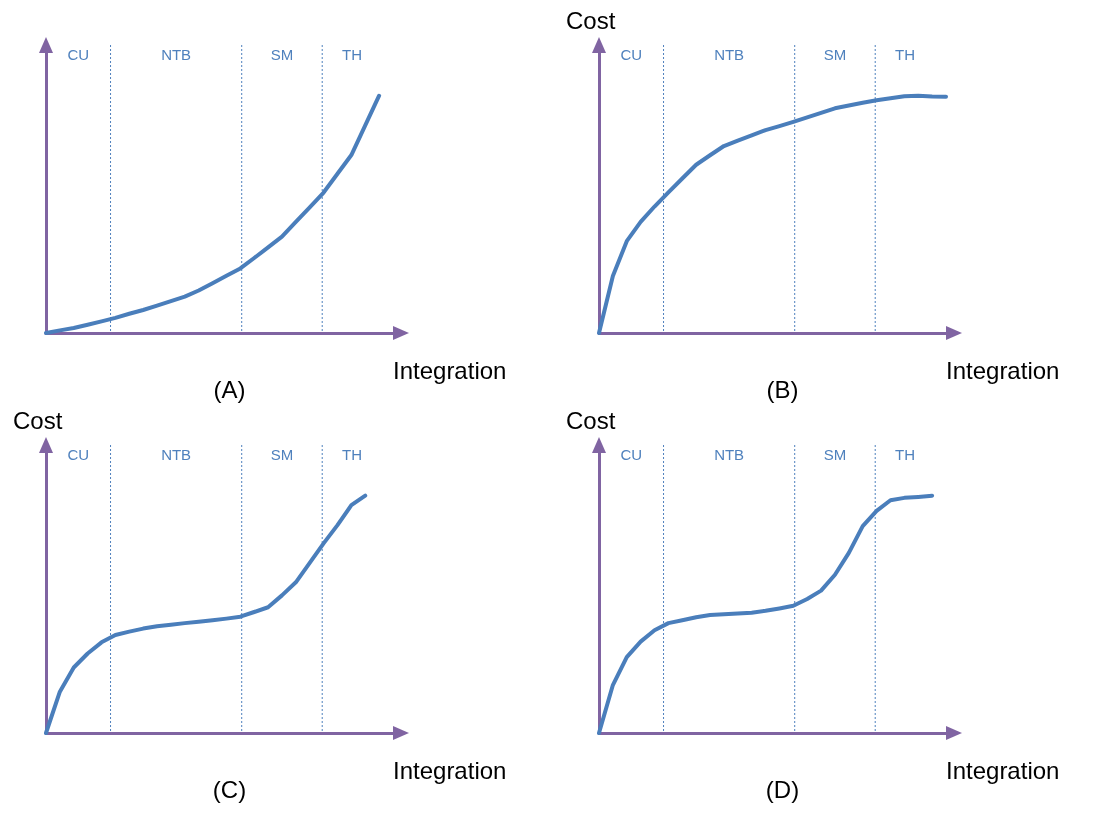  What do you see at coordinates (229, 789) in the screenshot?
I see `text: (C)` at bounding box center [229, 789].